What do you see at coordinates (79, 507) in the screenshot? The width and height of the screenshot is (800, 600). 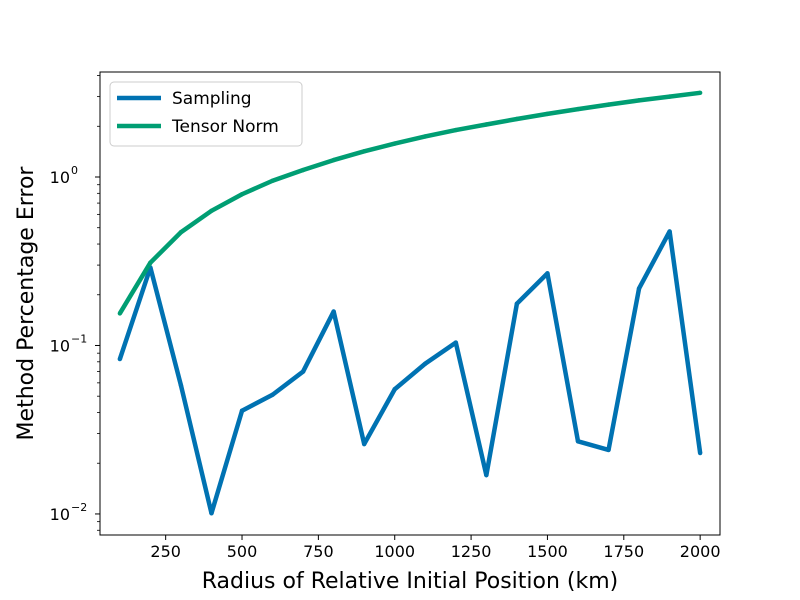 I see `y-tick-exponent: −2` at bounding box center [79, 507].